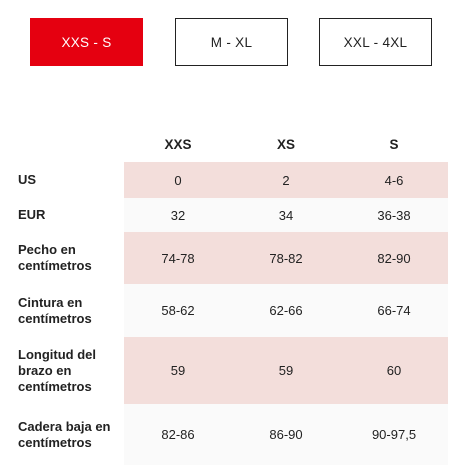 This screenshot has height=471, width=465. What do you see at coordinates (286, 434) in the screenshot?
I see `table-cell: 86-90` at bounding box center [286, 434].